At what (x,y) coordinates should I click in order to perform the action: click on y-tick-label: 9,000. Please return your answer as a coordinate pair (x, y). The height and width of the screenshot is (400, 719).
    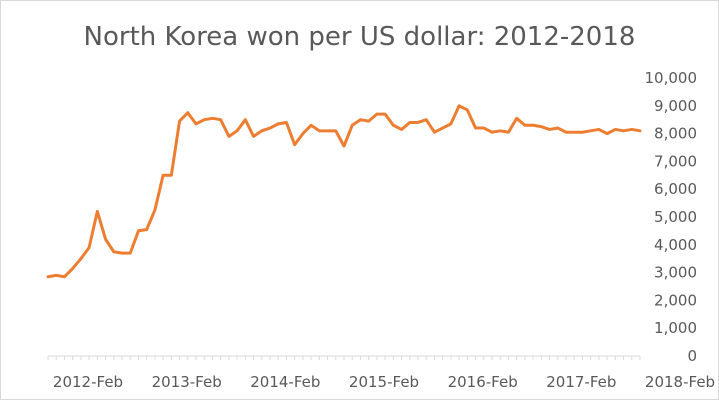
    Looking at the image, I should click on (675, 106).